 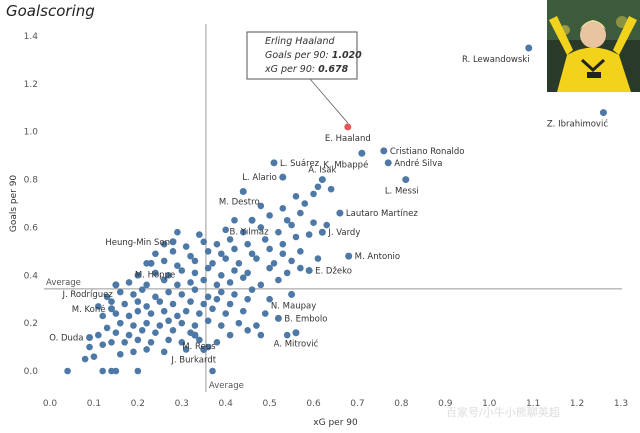 What do you see at coordinates (226, 404) in the screenshot?
I see `x-tick-label: 0.4` at bounding box center [226, 404].